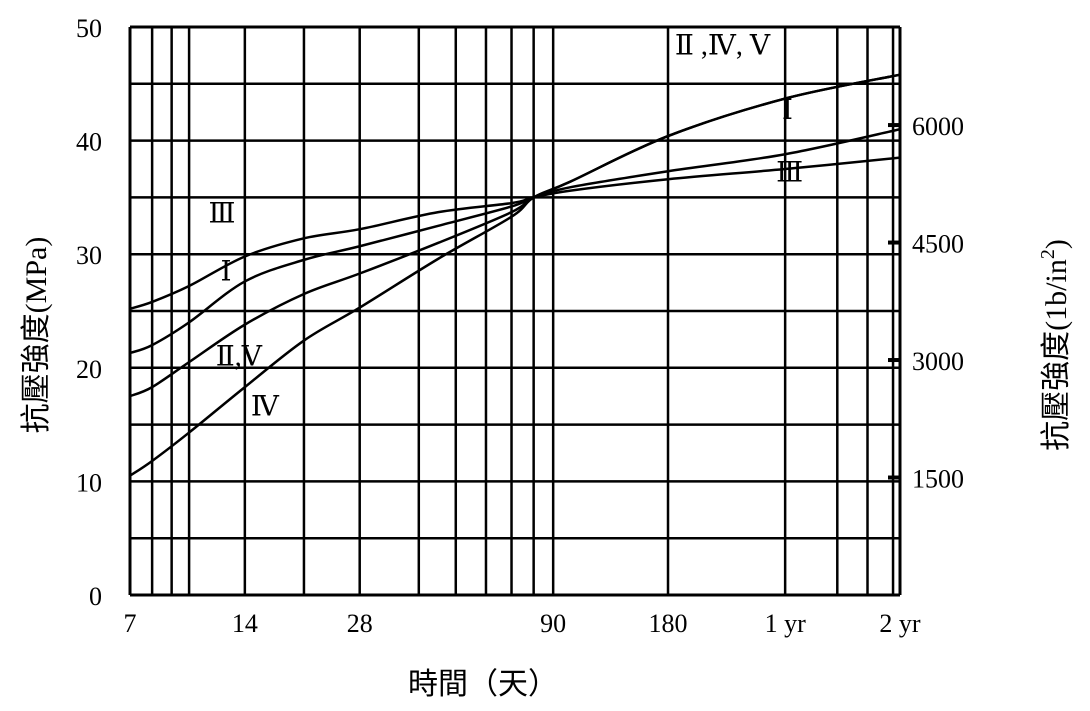 This screenshot has width=1090, height=711. Describe the element at coordinates (245, 623) in the screenshot. I see `x-tick-label: 14` at that location.